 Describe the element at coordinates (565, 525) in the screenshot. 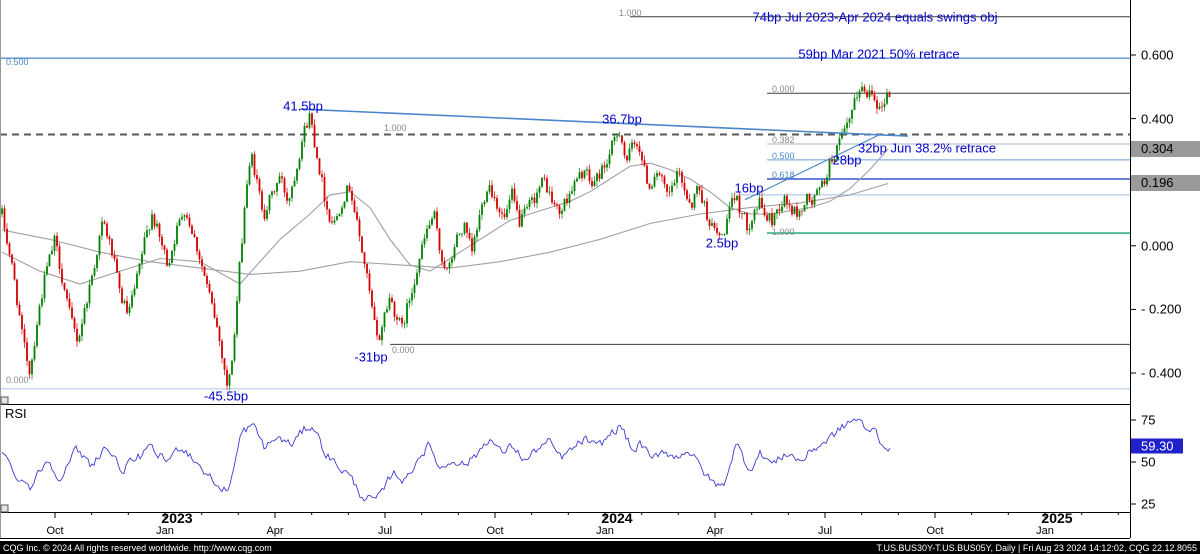

I see `time-axis` at that location.